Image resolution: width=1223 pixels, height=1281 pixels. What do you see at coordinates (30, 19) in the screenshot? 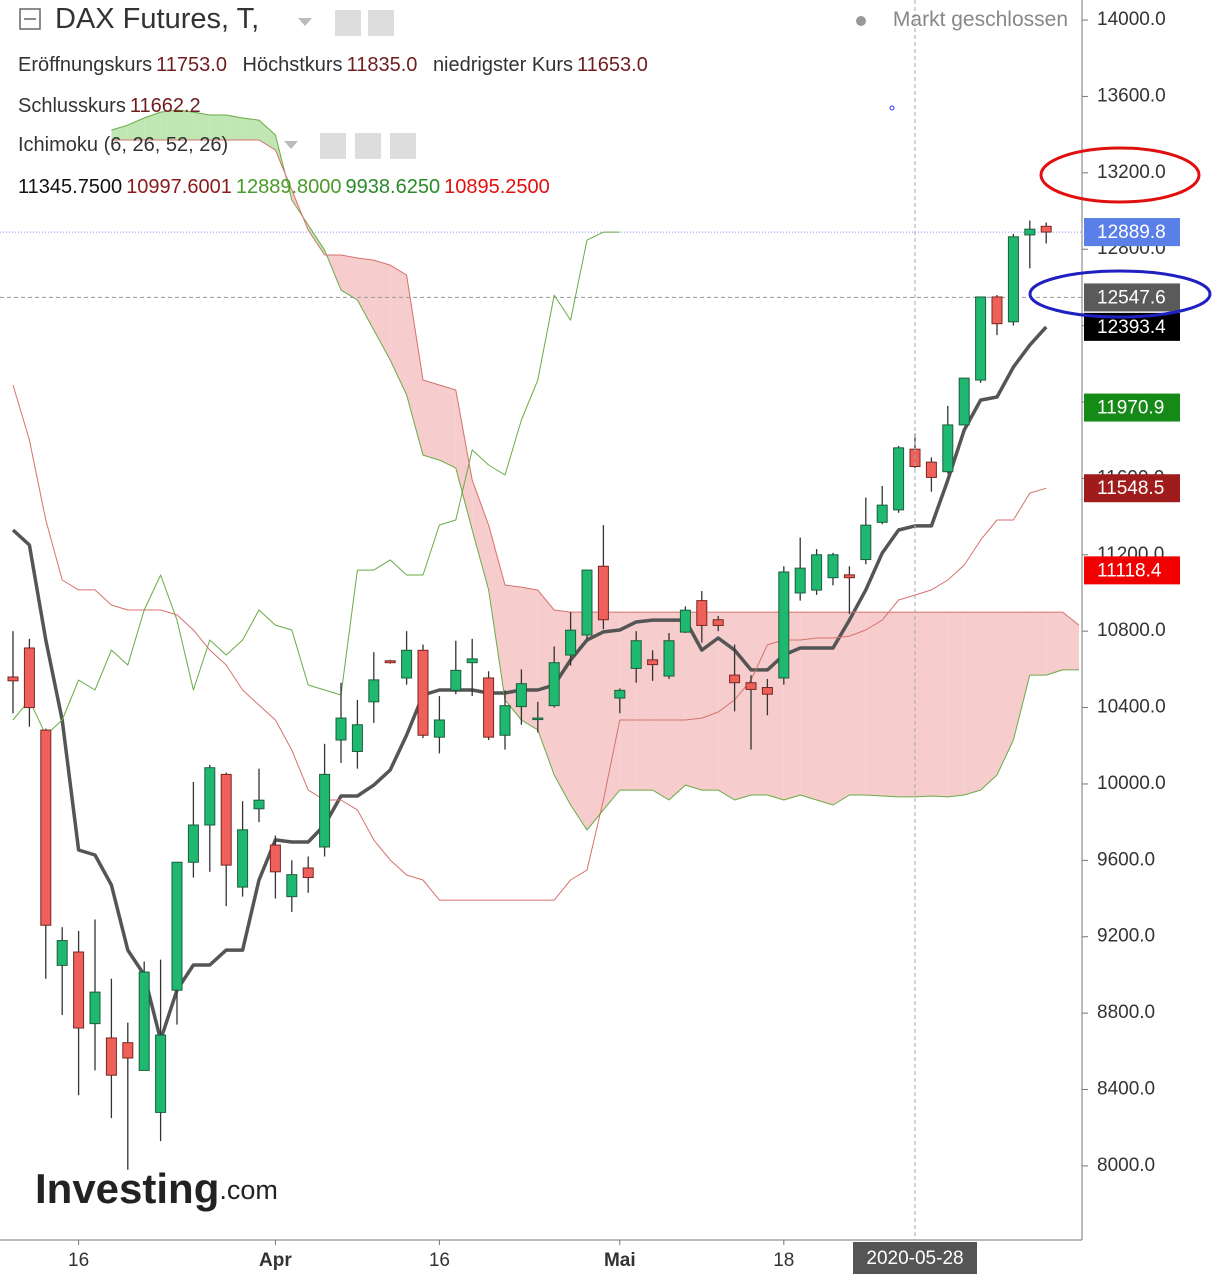
I see `collapse-icon` at bounding box center [30, 19].